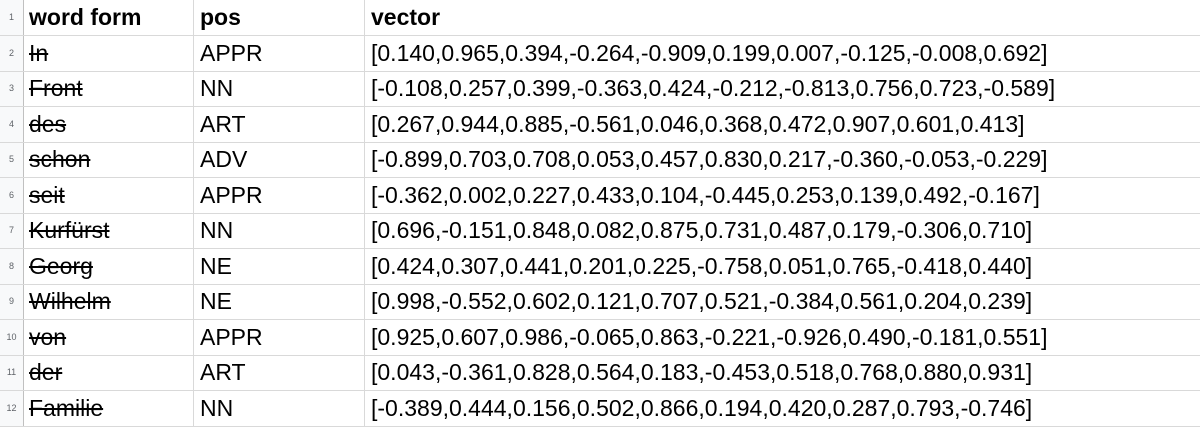 The height and width of the screenshot is (427, 1200). Describe the element at coordinates (60, 159) in the screenshot. I see `word-form-text: schon` at that location.